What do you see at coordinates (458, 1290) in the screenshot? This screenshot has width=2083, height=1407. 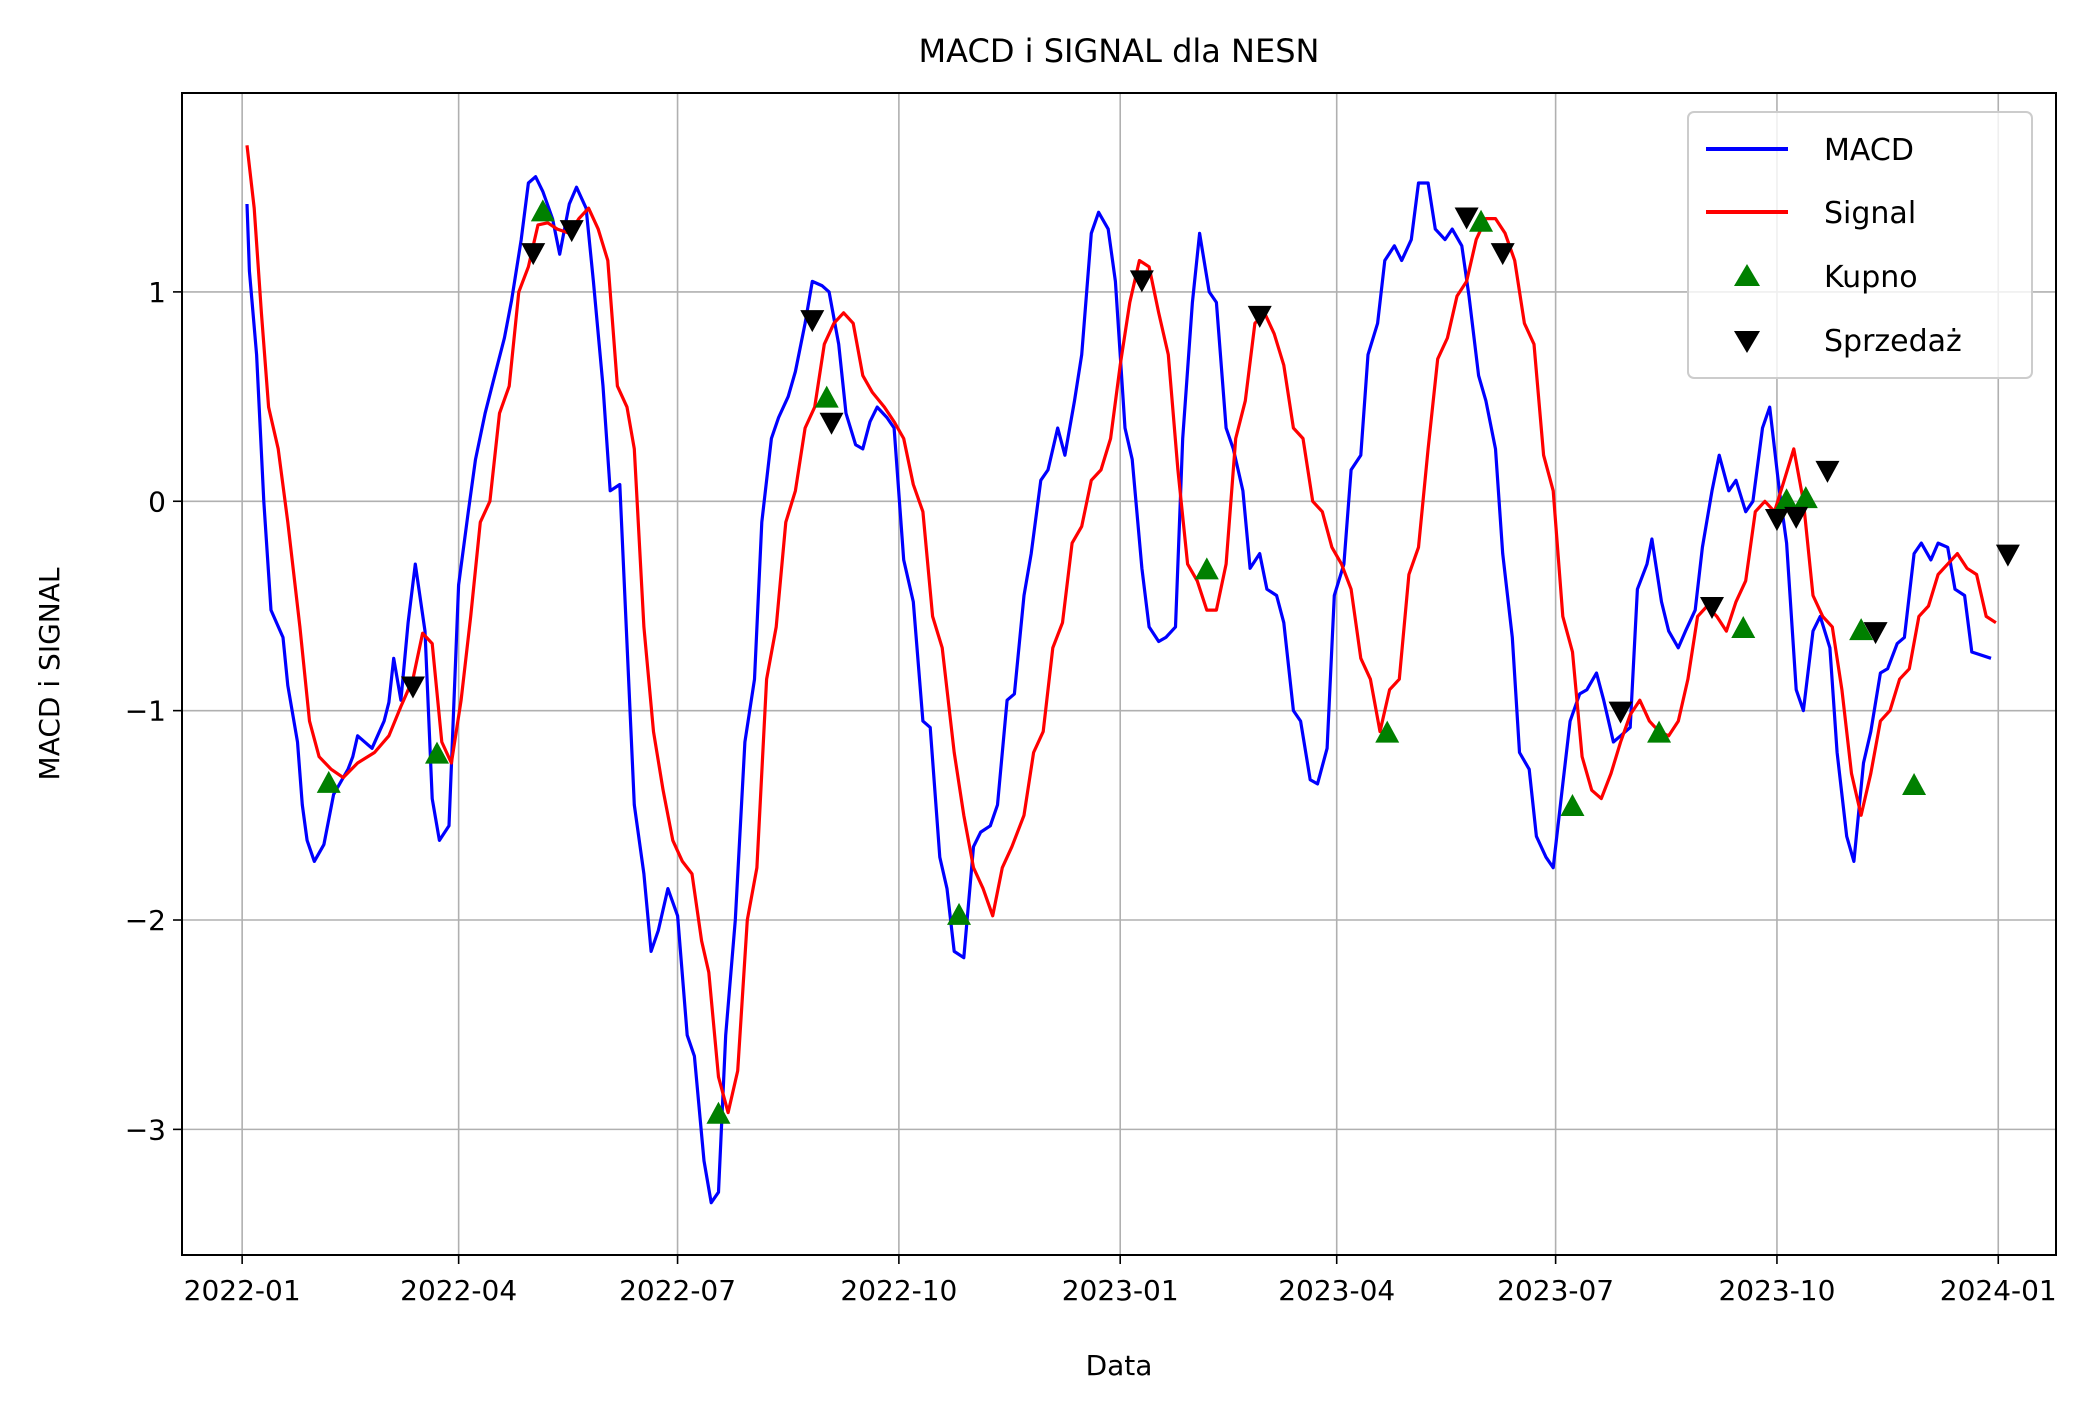 I see `x-tick-label: 2022-04` at bounding box center [458, 1290].